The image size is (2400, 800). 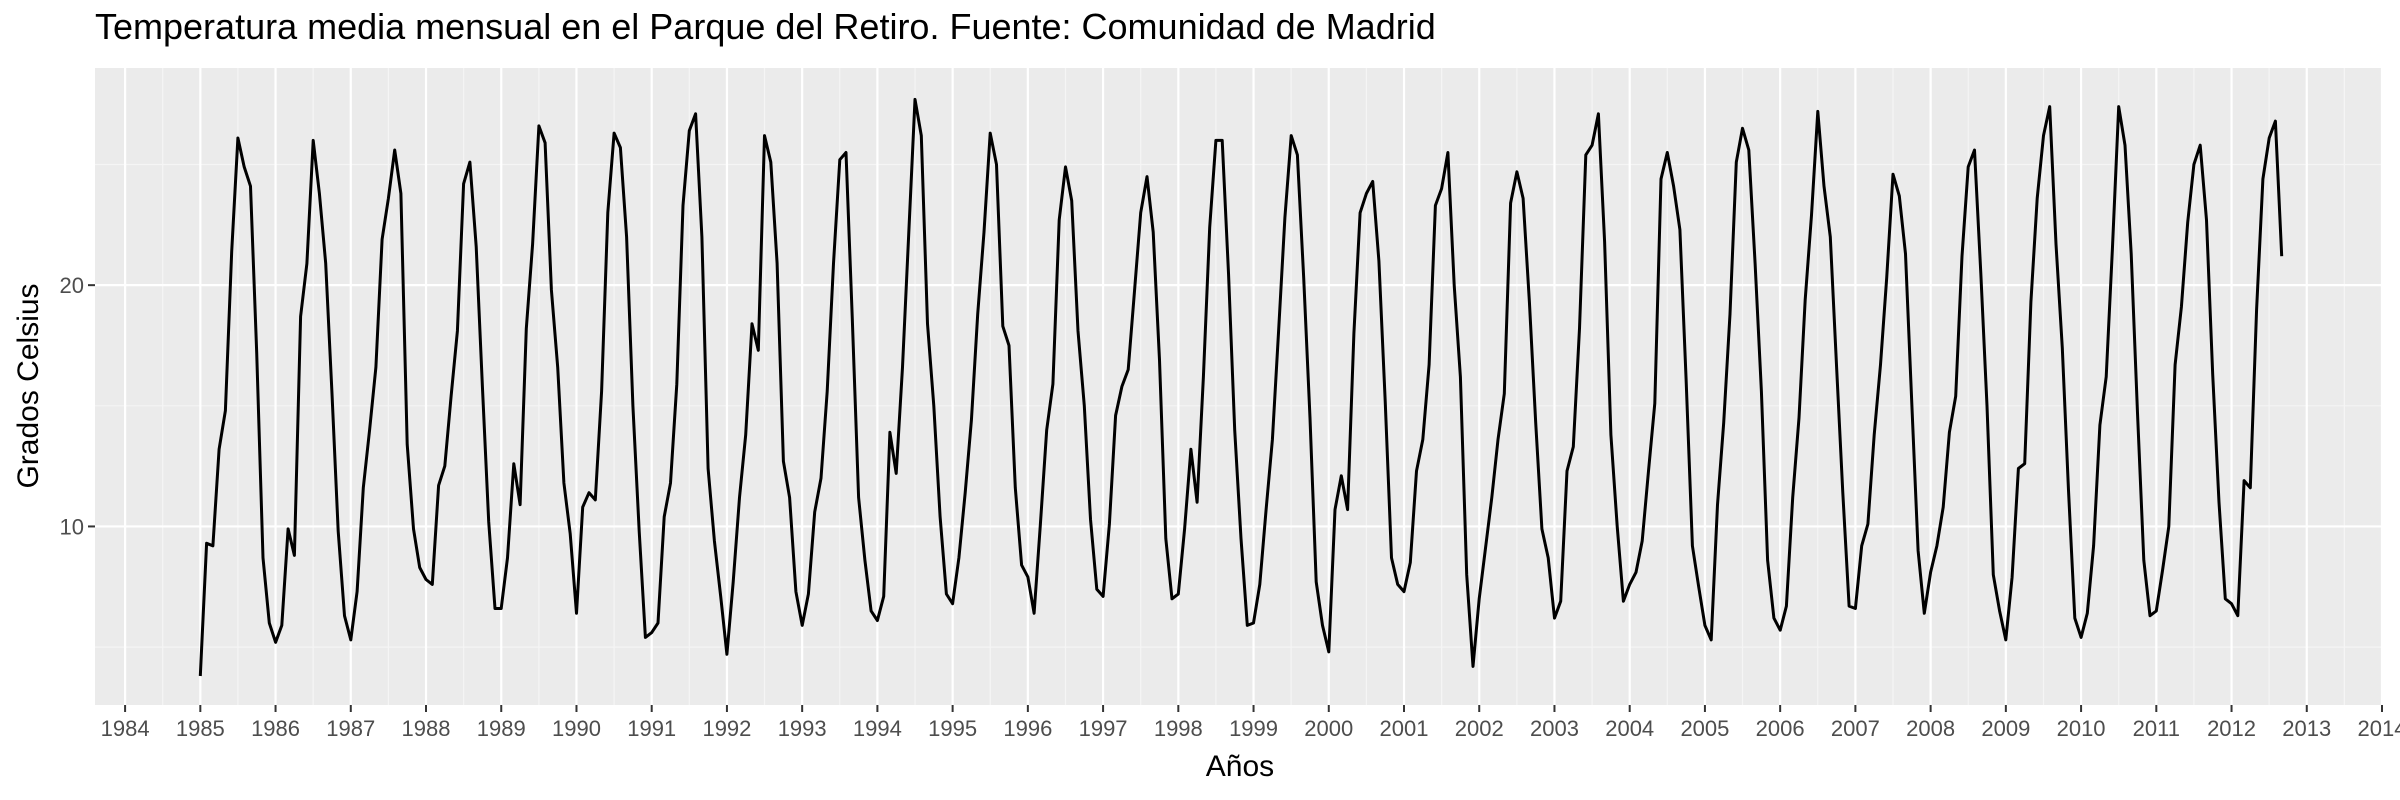 What do you see at coordinates (651, 728) in the screenshot?
I see `x-tick-label: 1991` at bounding box center [651, 728].